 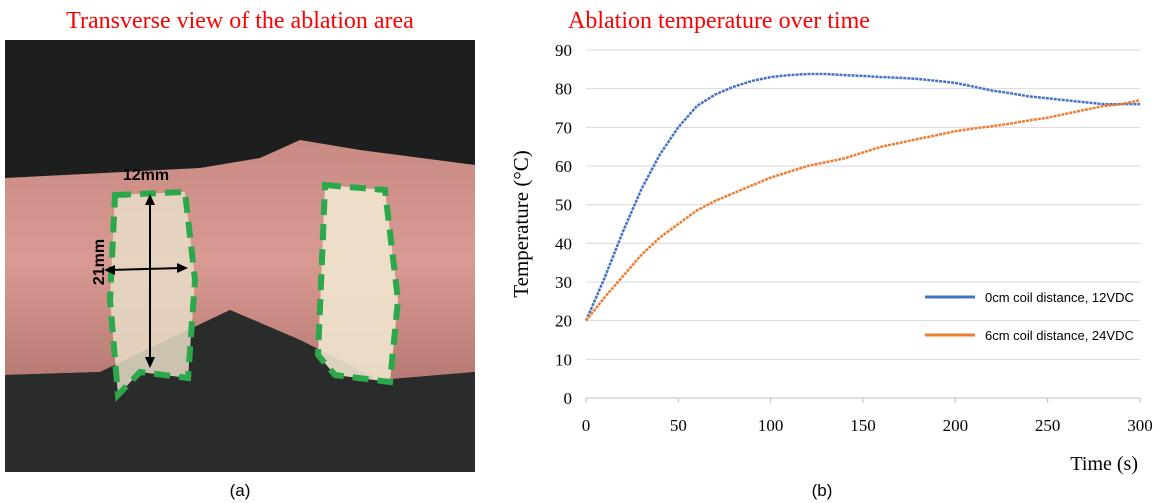 What do you see at coordinates (563, 127) in the screenshot?
I see `y-tick-label: 70` at bounding box center [563, 127].